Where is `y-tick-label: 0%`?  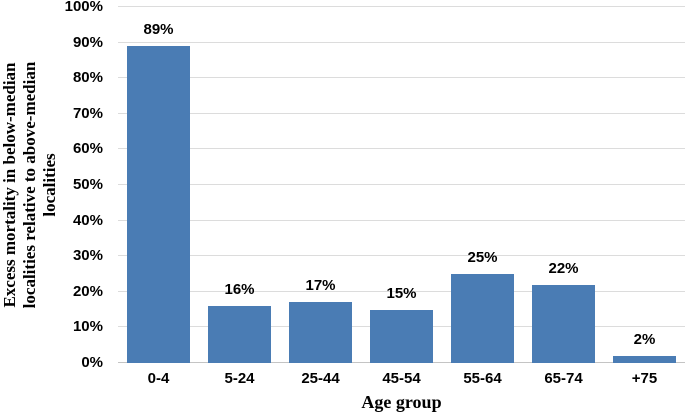
y-tick-label: 0% is located at coordinates (92, 362).